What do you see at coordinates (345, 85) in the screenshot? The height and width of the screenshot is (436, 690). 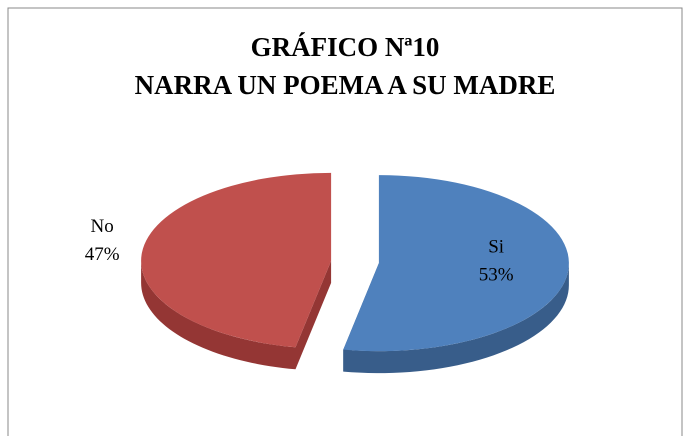 I see `chart-subtitle: NARRA UN POEMA A SU MADRE` at bounding box center [345, 85].